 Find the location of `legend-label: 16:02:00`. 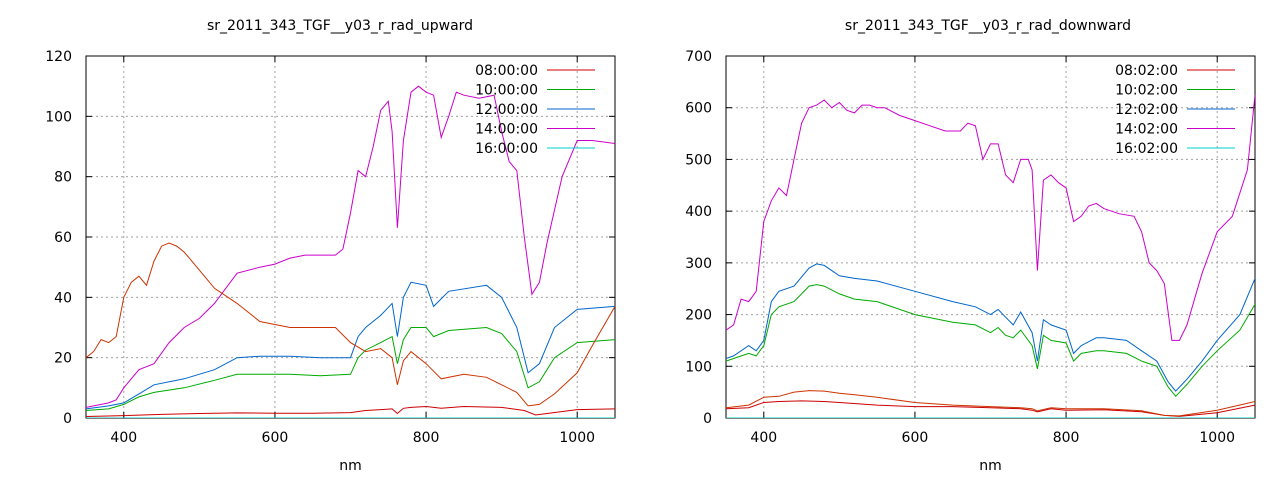

legend-label: 16:02:00 is located at coordinates (1146, 149).